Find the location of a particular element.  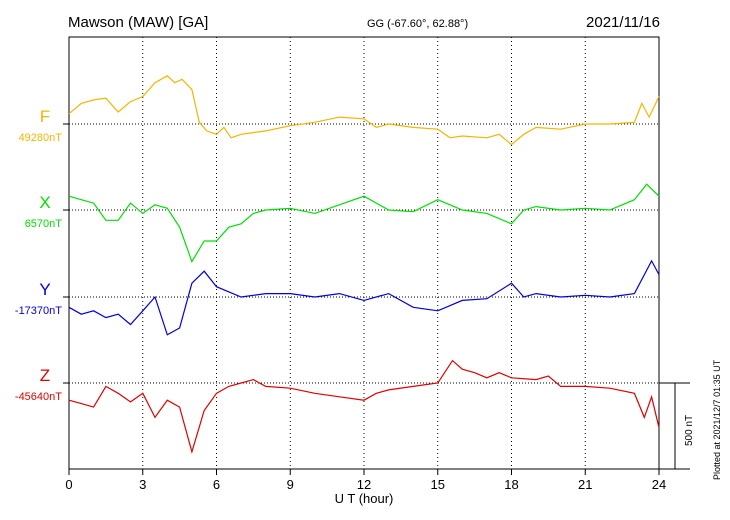

series-name-x: X is located at coordinates (44, 202).